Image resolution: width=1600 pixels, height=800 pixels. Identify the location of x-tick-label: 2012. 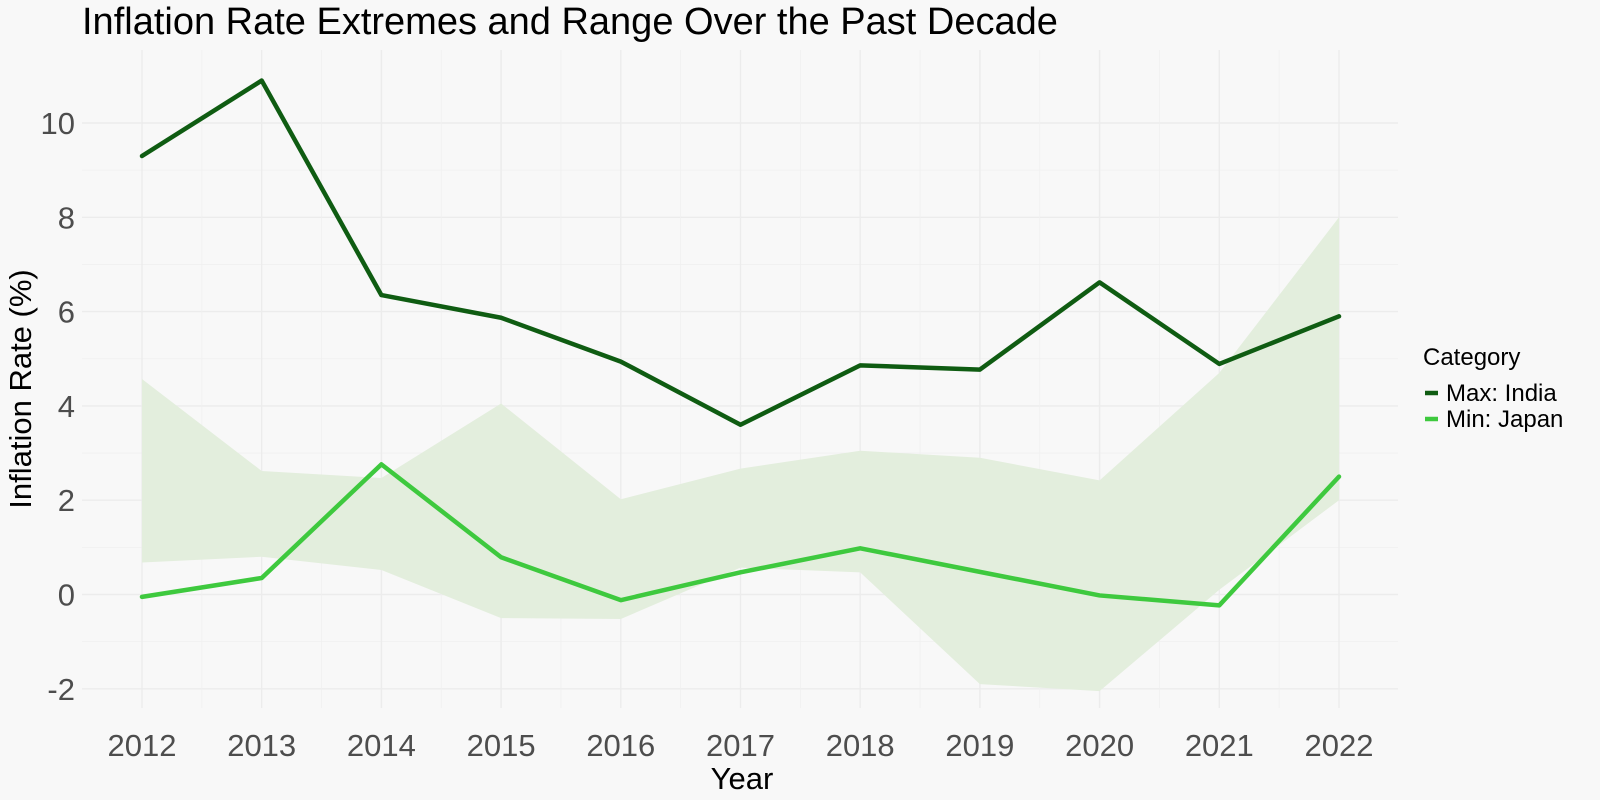
(142, 745).